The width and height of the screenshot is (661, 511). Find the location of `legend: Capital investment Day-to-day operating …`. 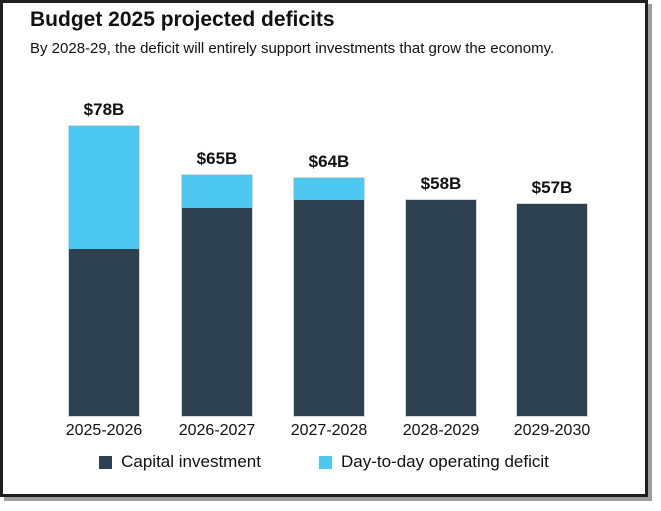

legend: Capital investment Day-to-day operating … is located at coordinates (324, 462).